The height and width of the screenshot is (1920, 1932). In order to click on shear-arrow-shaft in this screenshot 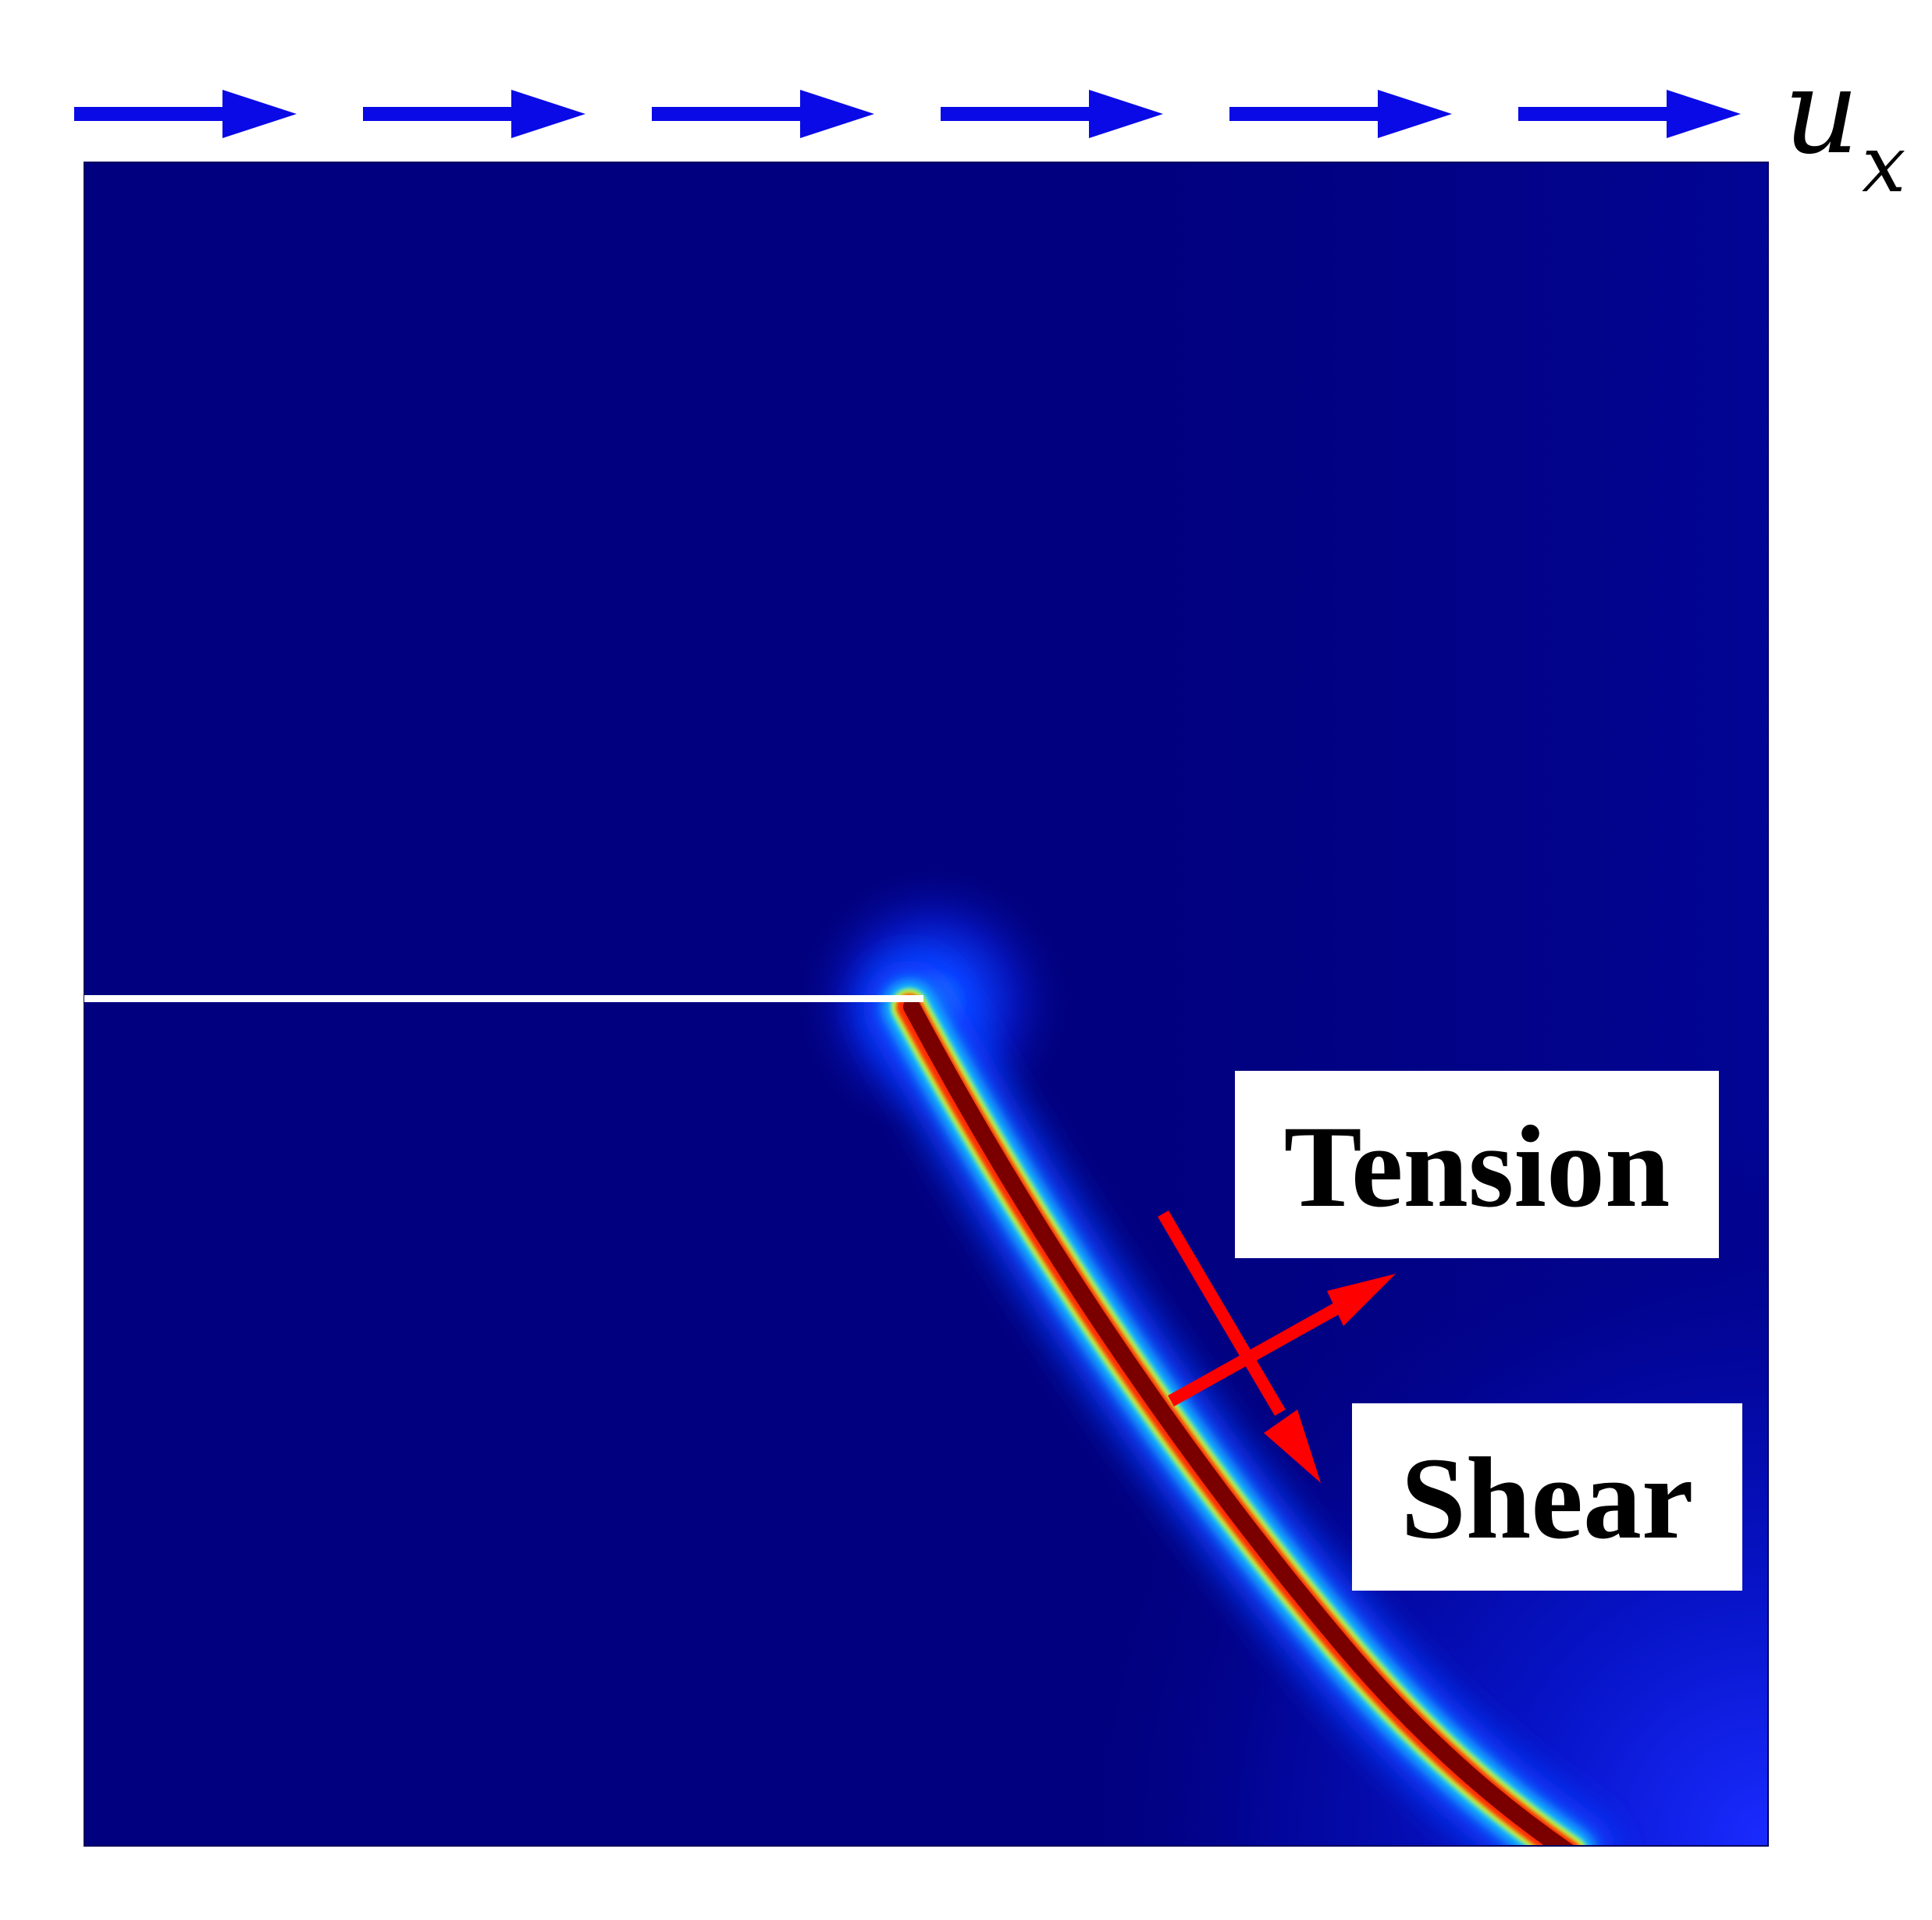, I will do `click(1222, 1313)`.